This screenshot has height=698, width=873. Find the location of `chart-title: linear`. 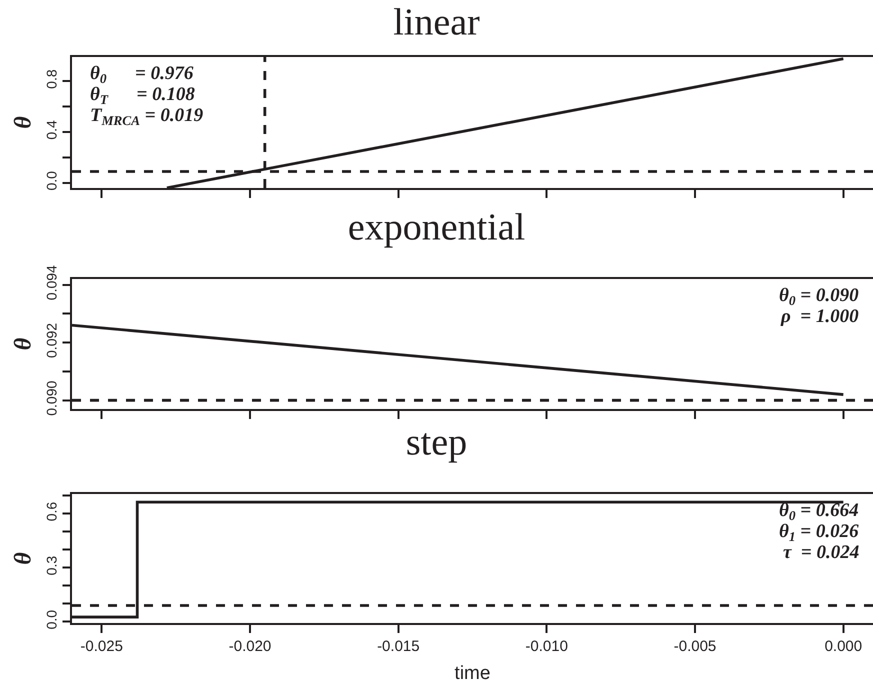

chart-title: linear is located at coordinates (436, 23).